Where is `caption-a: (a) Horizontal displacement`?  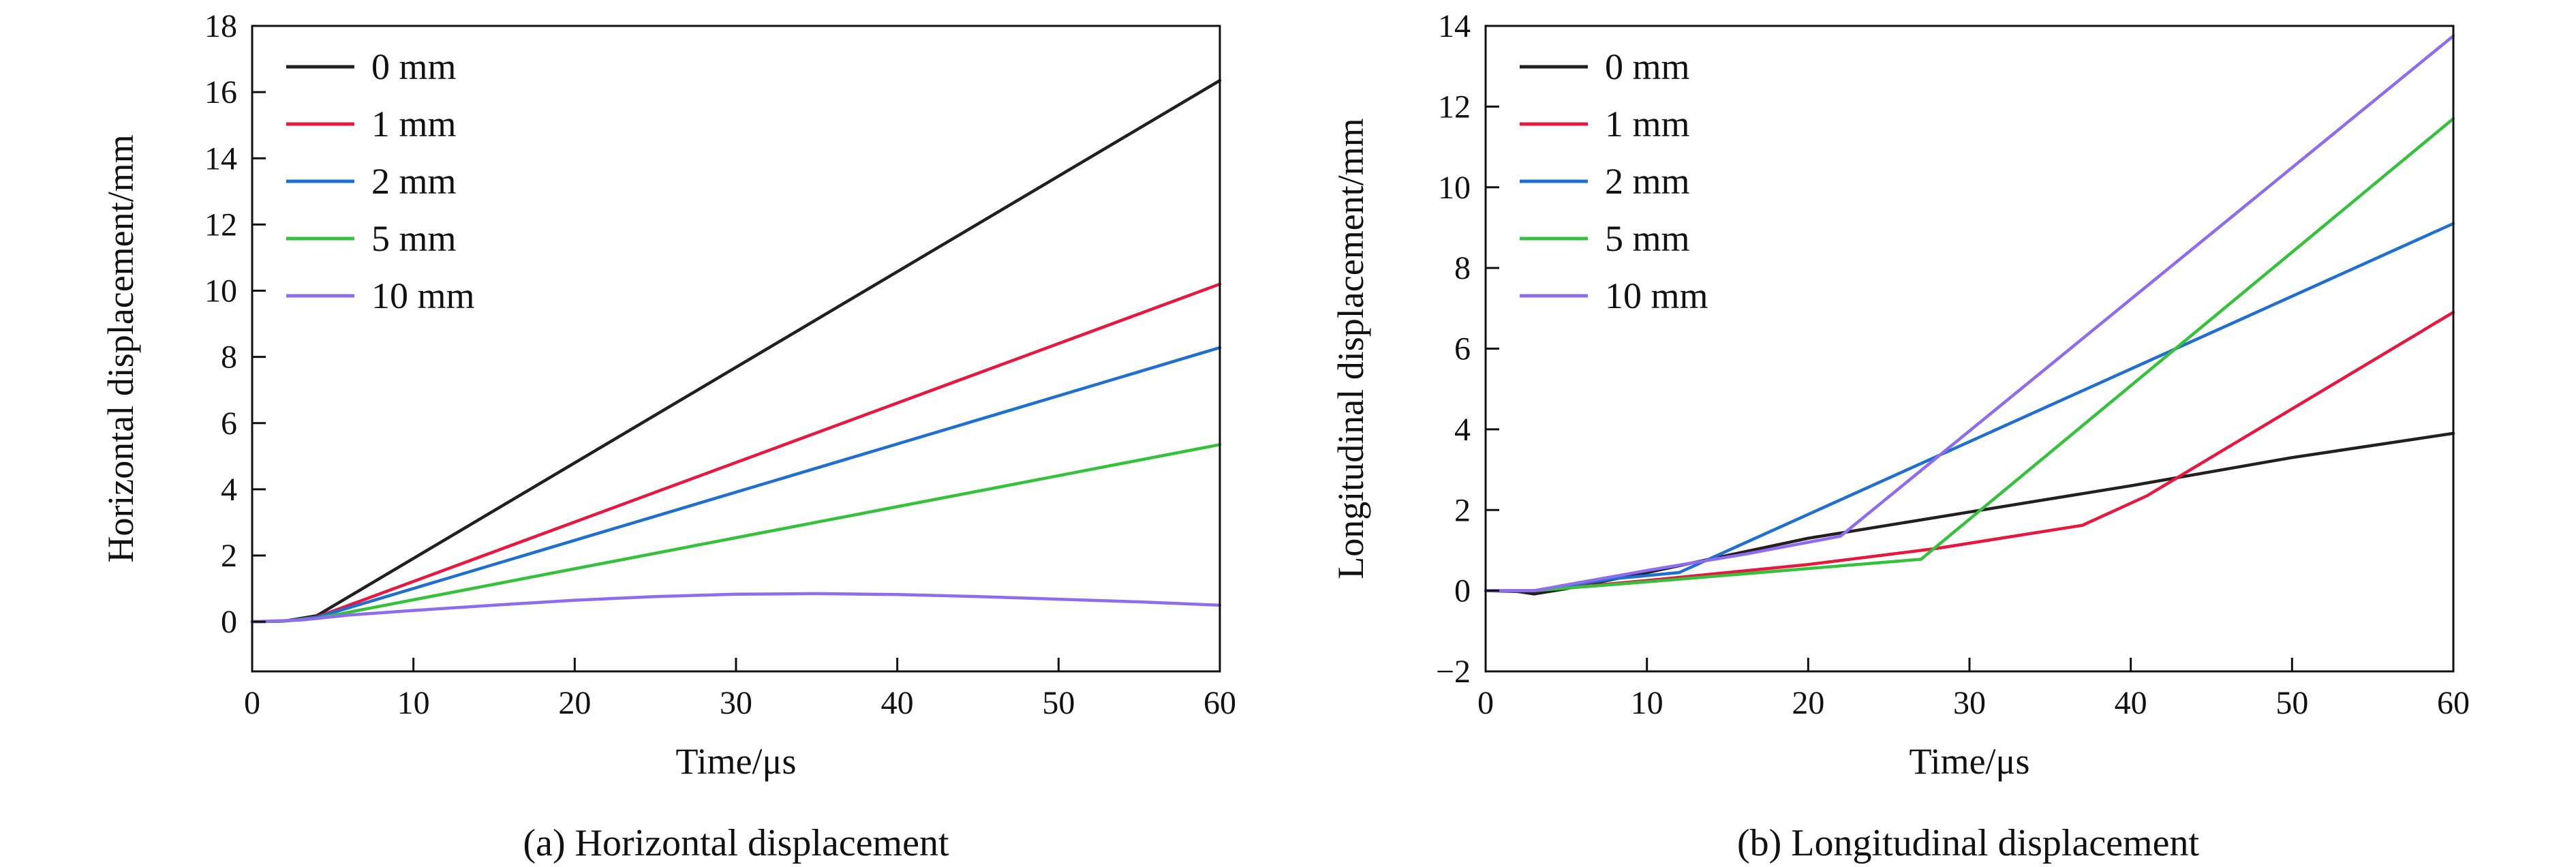 caption-a: (a) Horizontal displacement is located at coordinates (736, 843).